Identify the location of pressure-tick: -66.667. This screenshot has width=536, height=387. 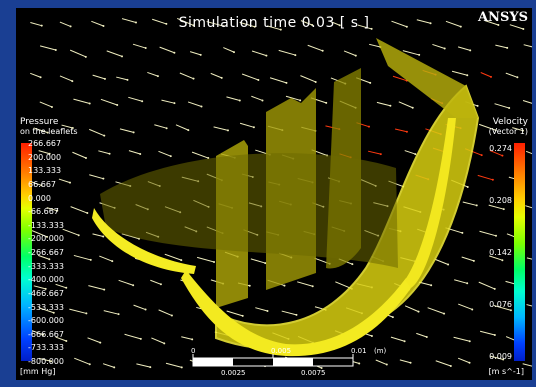
(43, 212).